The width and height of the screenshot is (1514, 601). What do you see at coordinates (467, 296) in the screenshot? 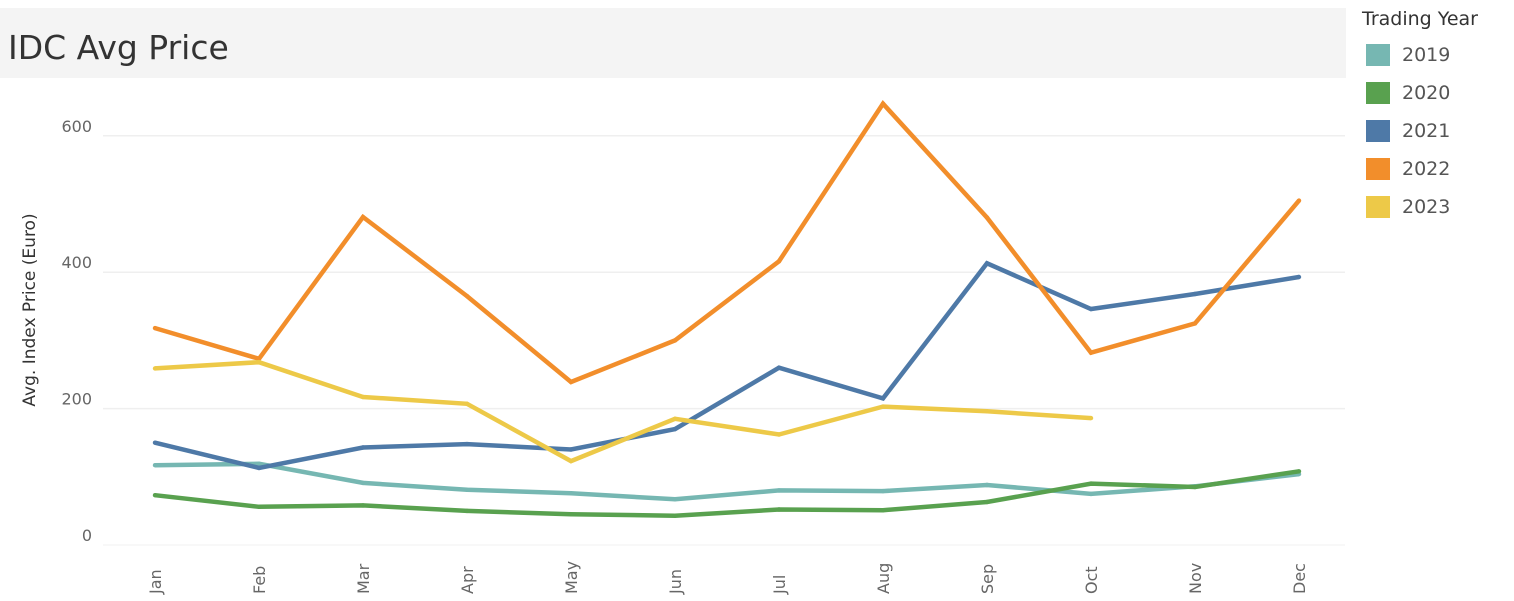
I see `data-point-2022-Apr` at bounding box center [467, 296].